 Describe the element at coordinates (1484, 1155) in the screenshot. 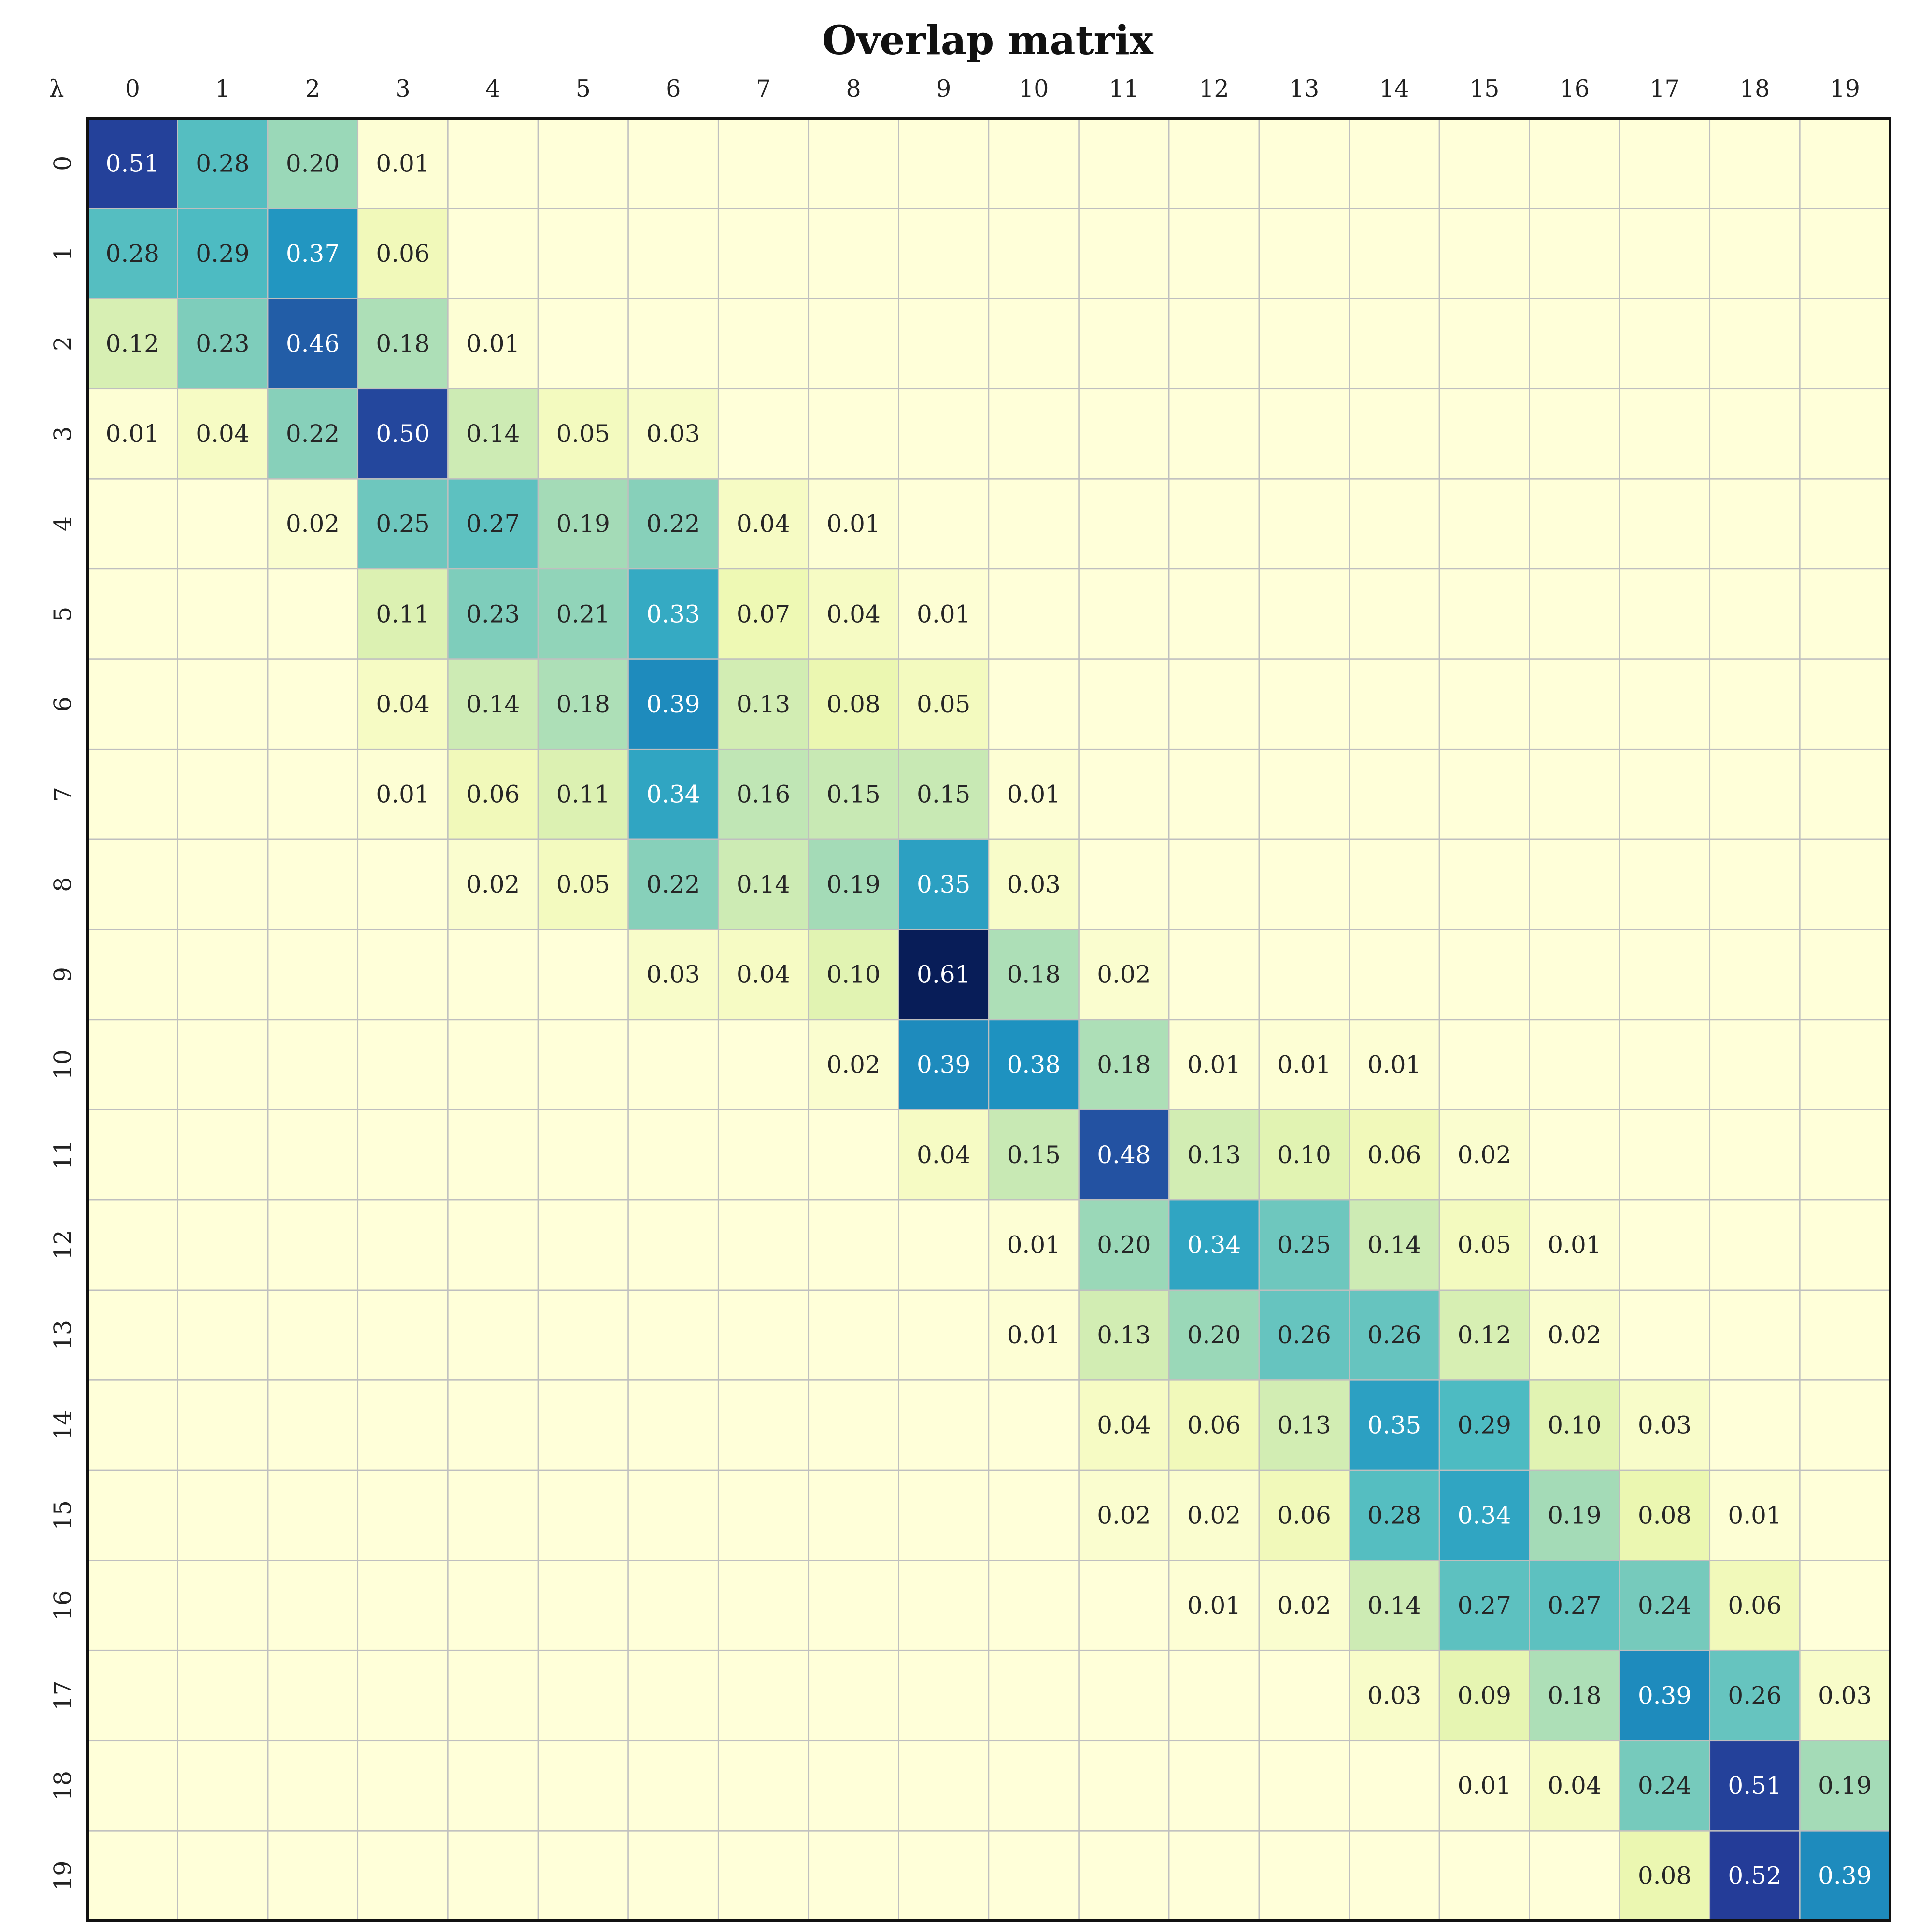

I see `cell-value-label-r11-c15: 0.02` at that location.